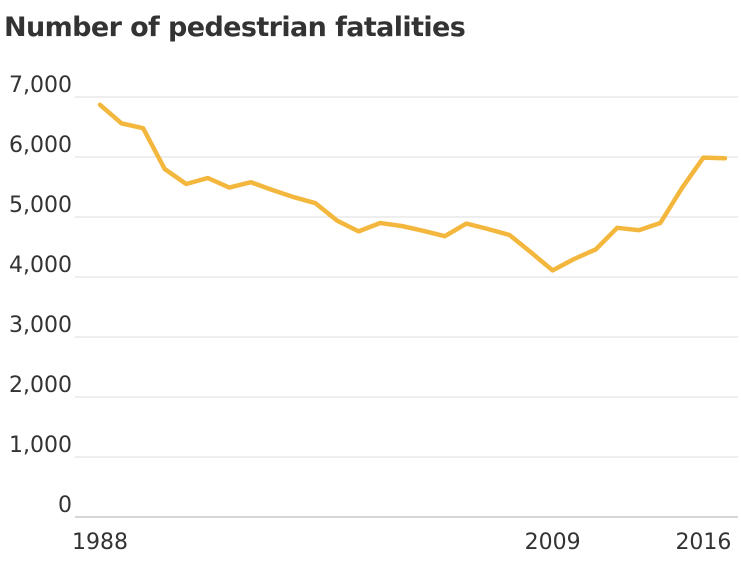 The height and width of the screenshot is (571, 741). I want to click on y-tick-label: 7,000, so click(40, 85).